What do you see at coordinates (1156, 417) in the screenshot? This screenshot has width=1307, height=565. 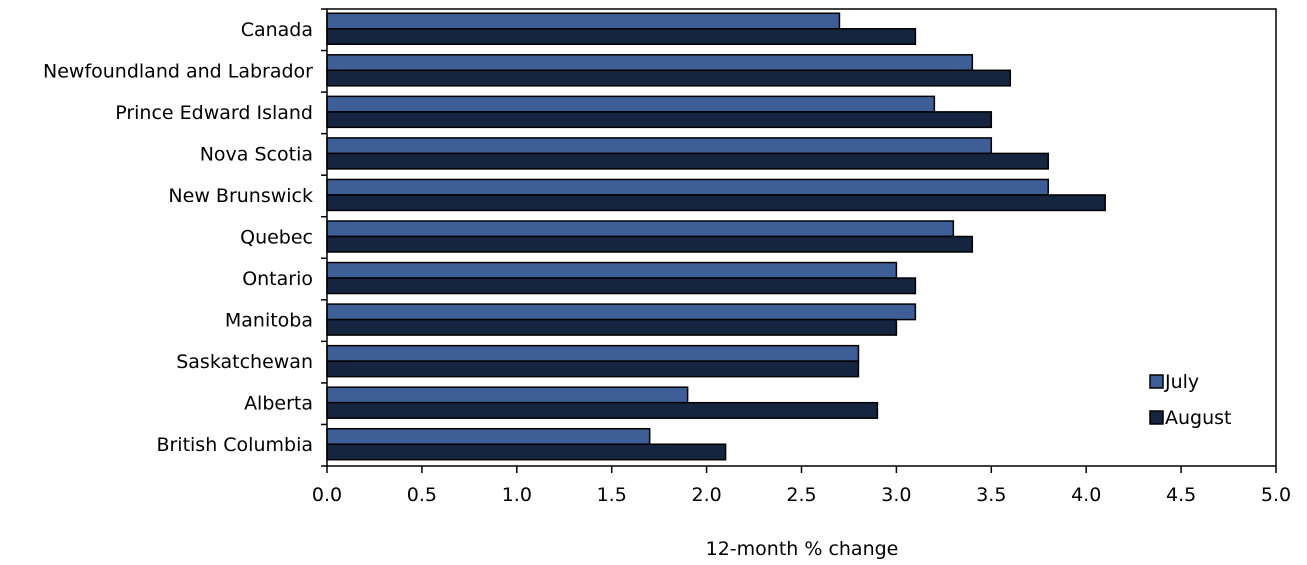 I see `legend-swatch-august` at bounding box center [1156, 417].